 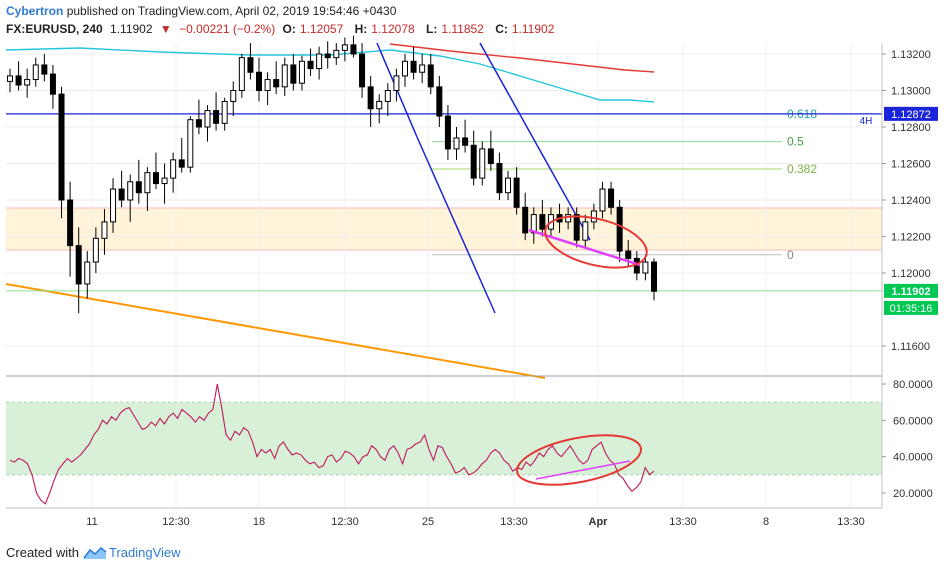 I want to click on channel-right-line, so click(x=535, y=141).